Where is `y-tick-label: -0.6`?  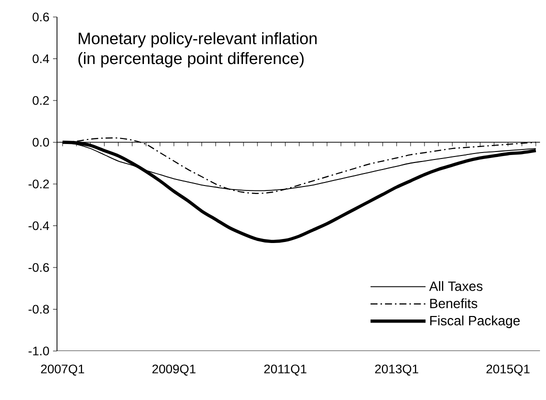 y-tick-label: -0.6 is located at coordinates (38, 267).